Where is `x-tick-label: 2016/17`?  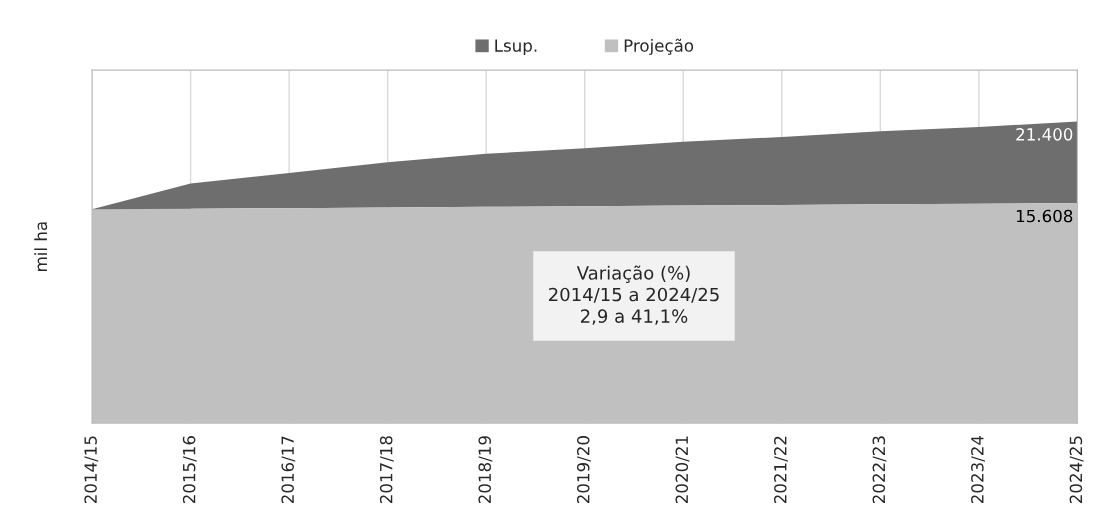
x-tick-label: 2016/17 is located at coordinates (288, 470).